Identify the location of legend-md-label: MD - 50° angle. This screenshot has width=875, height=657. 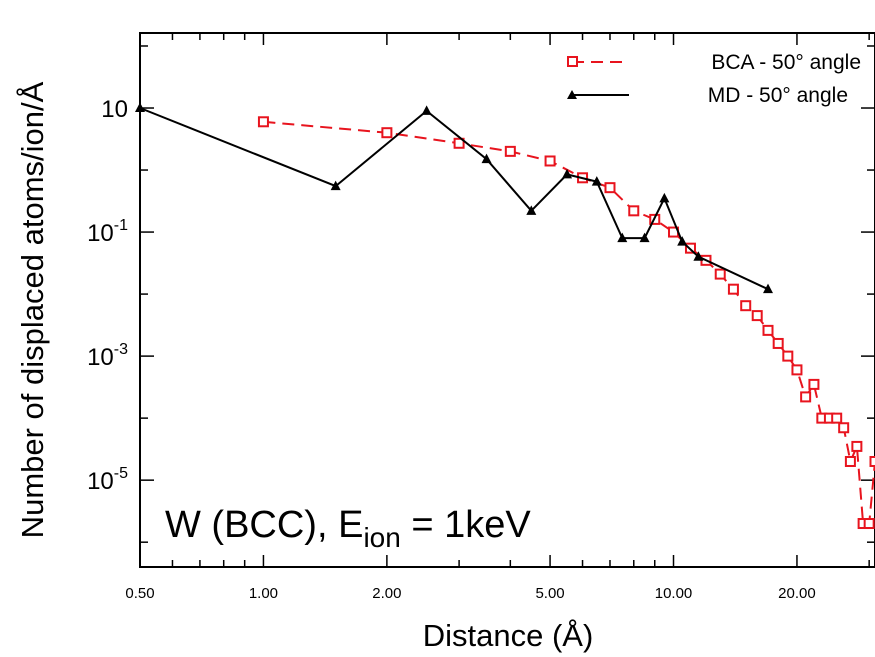
(778, 95).